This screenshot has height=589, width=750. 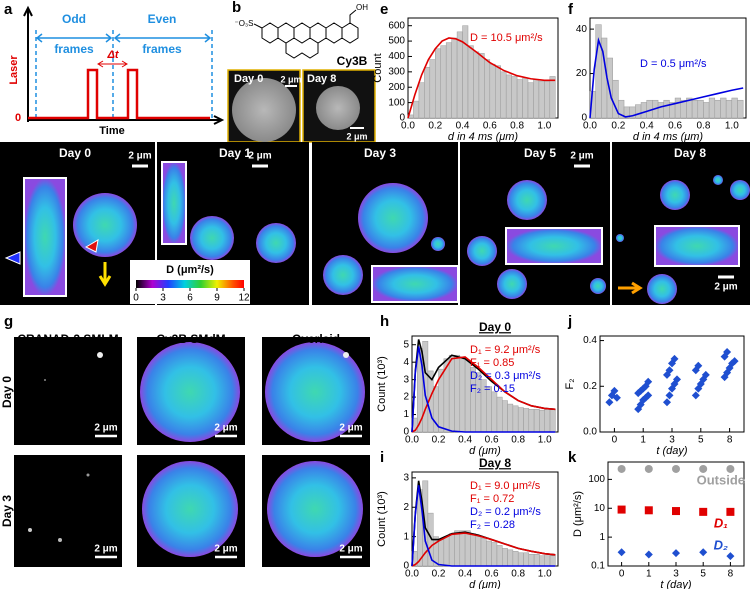 What do you see at coordinates (321, 79) in the screenshot?
I see `label: Day 8` at bounding box center [321, 79].